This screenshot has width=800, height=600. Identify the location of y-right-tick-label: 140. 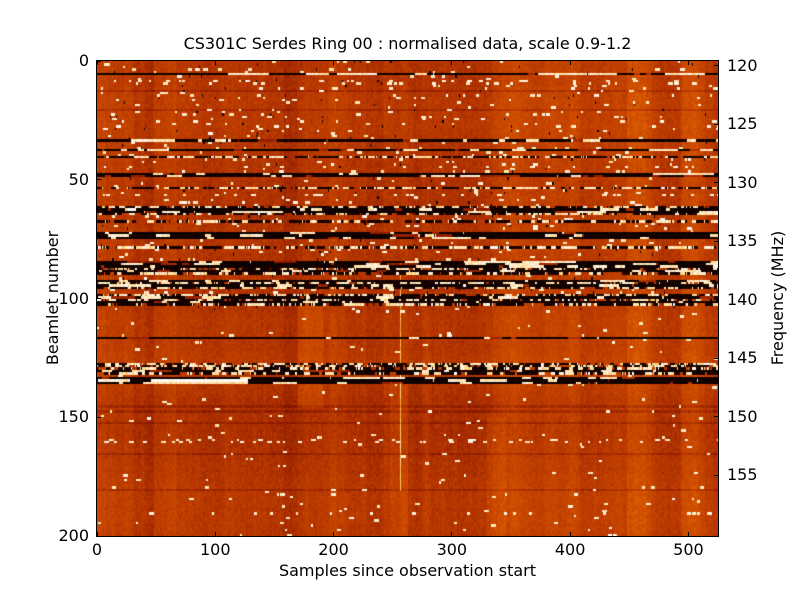
(742, 299).